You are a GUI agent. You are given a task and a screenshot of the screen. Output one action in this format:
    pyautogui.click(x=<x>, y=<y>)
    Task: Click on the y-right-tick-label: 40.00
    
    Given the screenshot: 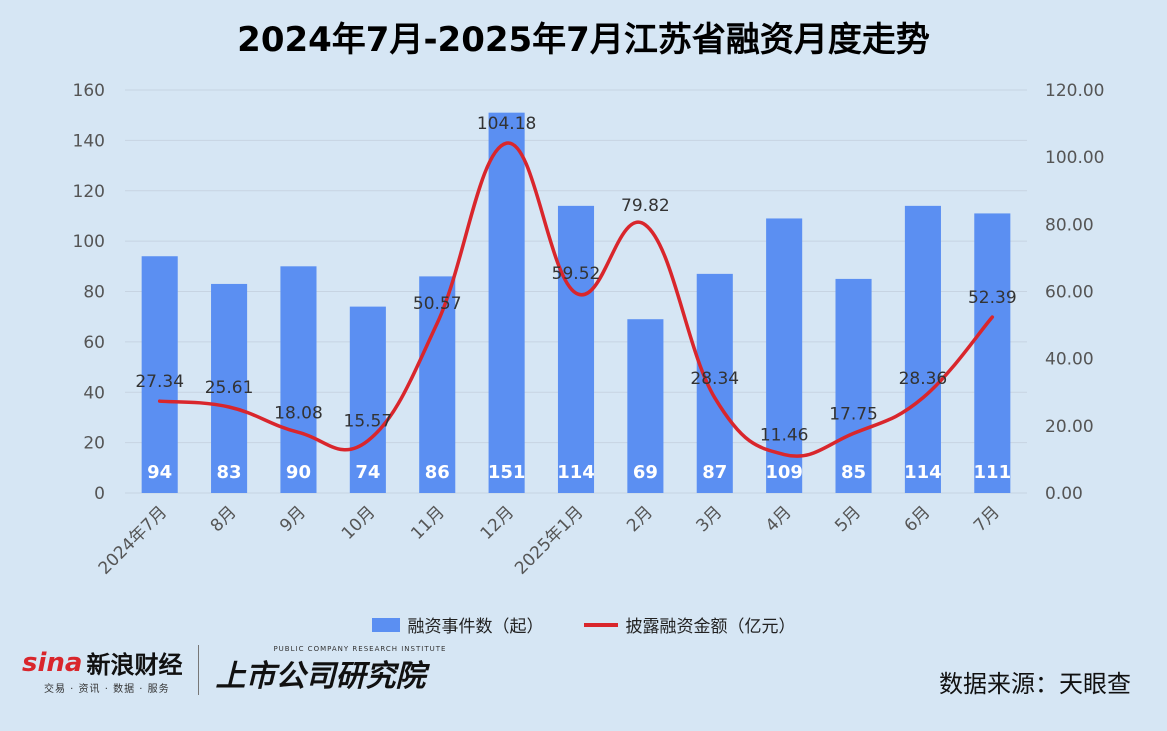 What is the action you would take?
    pyautogui.click(x=1069, y=360)
    